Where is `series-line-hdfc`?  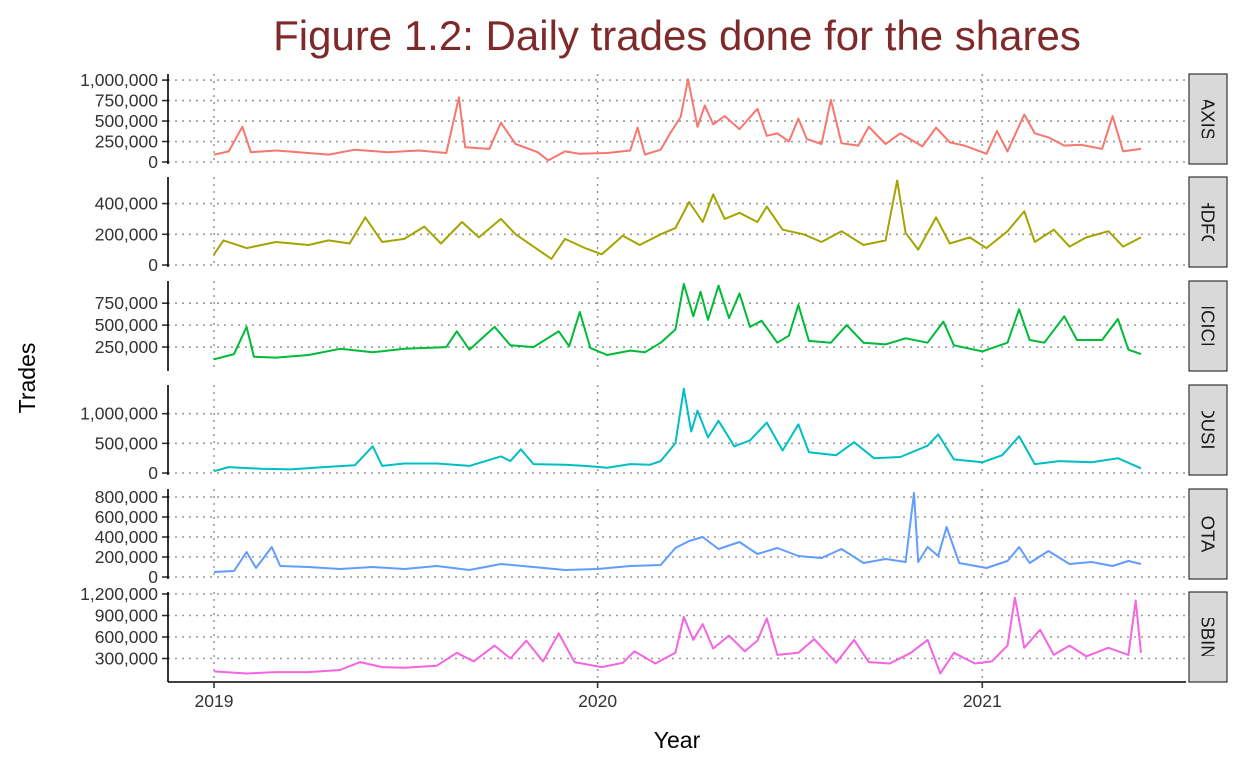
series-line-hdfc is located at coordinates (677, 219).